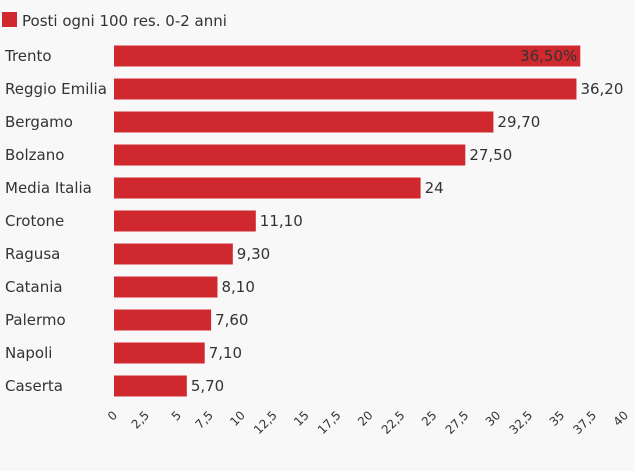 This screenshot has width=635, height=471. I want to click on legend: Posti ogni 100 res. 0-2 anni, so click(114, 21).